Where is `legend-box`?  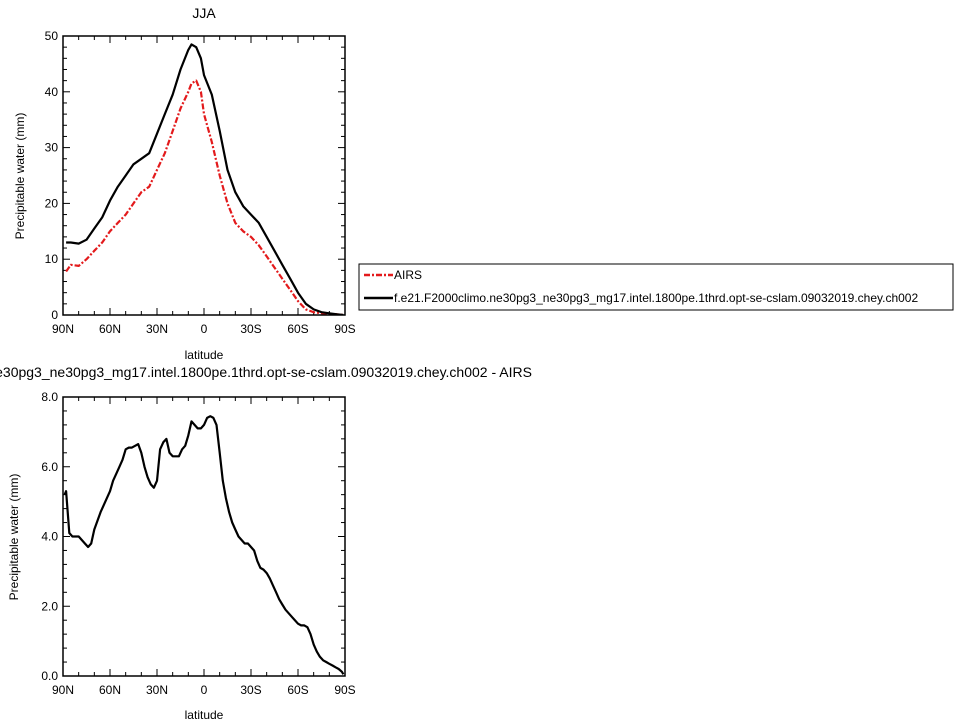 legend-box is located at coordinates (656, 287).